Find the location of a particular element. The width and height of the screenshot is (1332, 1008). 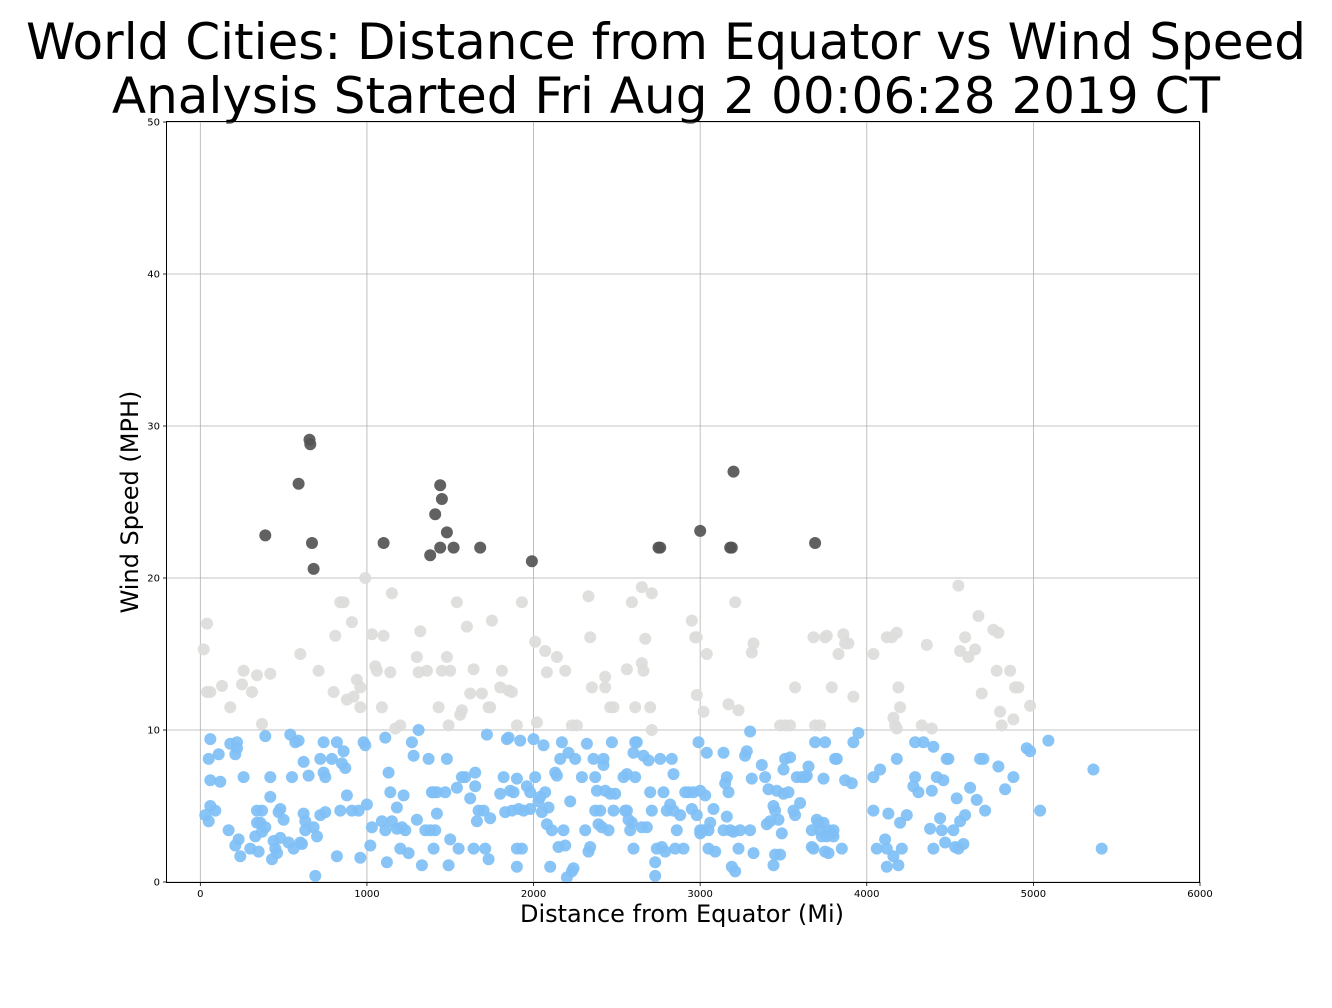

y-tick-label: 10 is located at coordinates (153, 731).